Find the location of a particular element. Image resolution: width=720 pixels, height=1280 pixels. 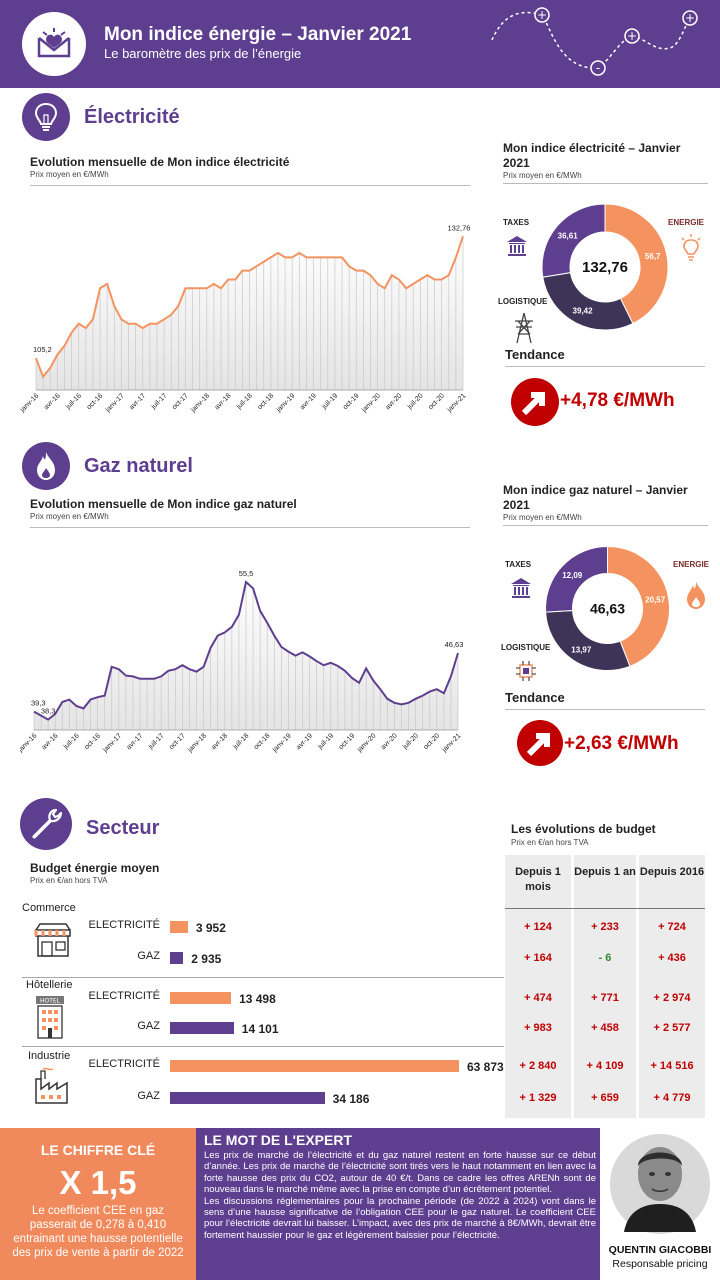

envelope-heart-logo-icon is located at coordinates (54, 43).